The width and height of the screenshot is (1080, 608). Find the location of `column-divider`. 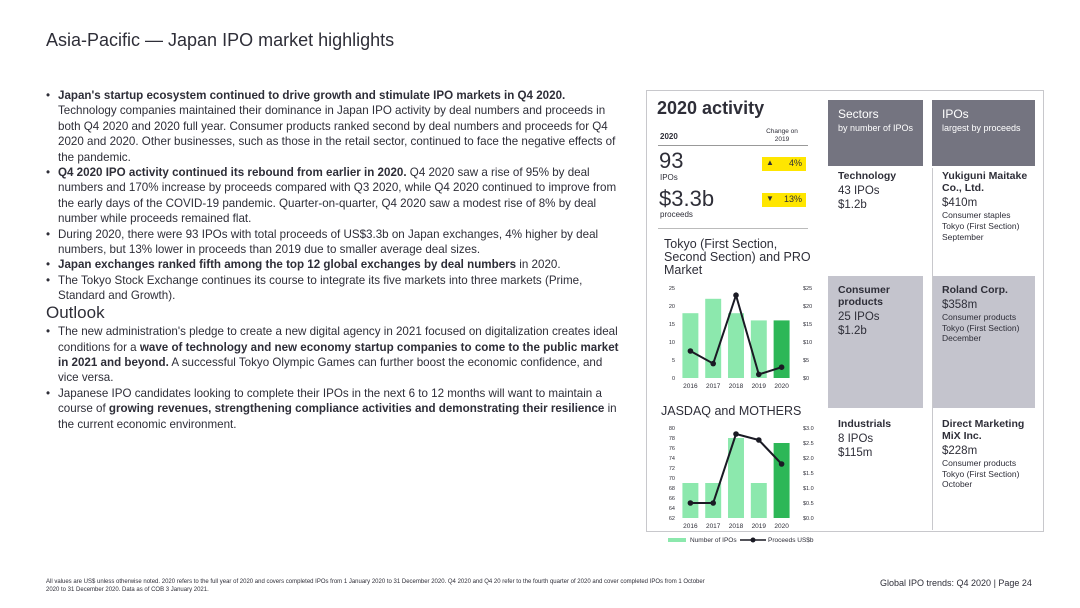

column-divider is located at coordinates (932, 349).